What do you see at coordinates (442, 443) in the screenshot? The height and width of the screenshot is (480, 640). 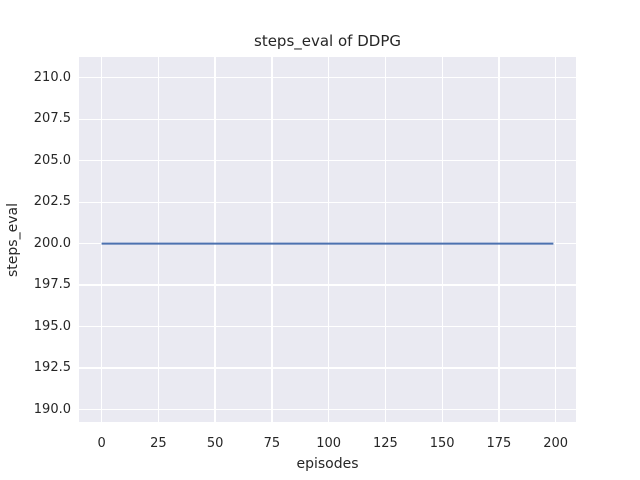 I see `x-tick-label: 150` at bounding box center [442, 443].